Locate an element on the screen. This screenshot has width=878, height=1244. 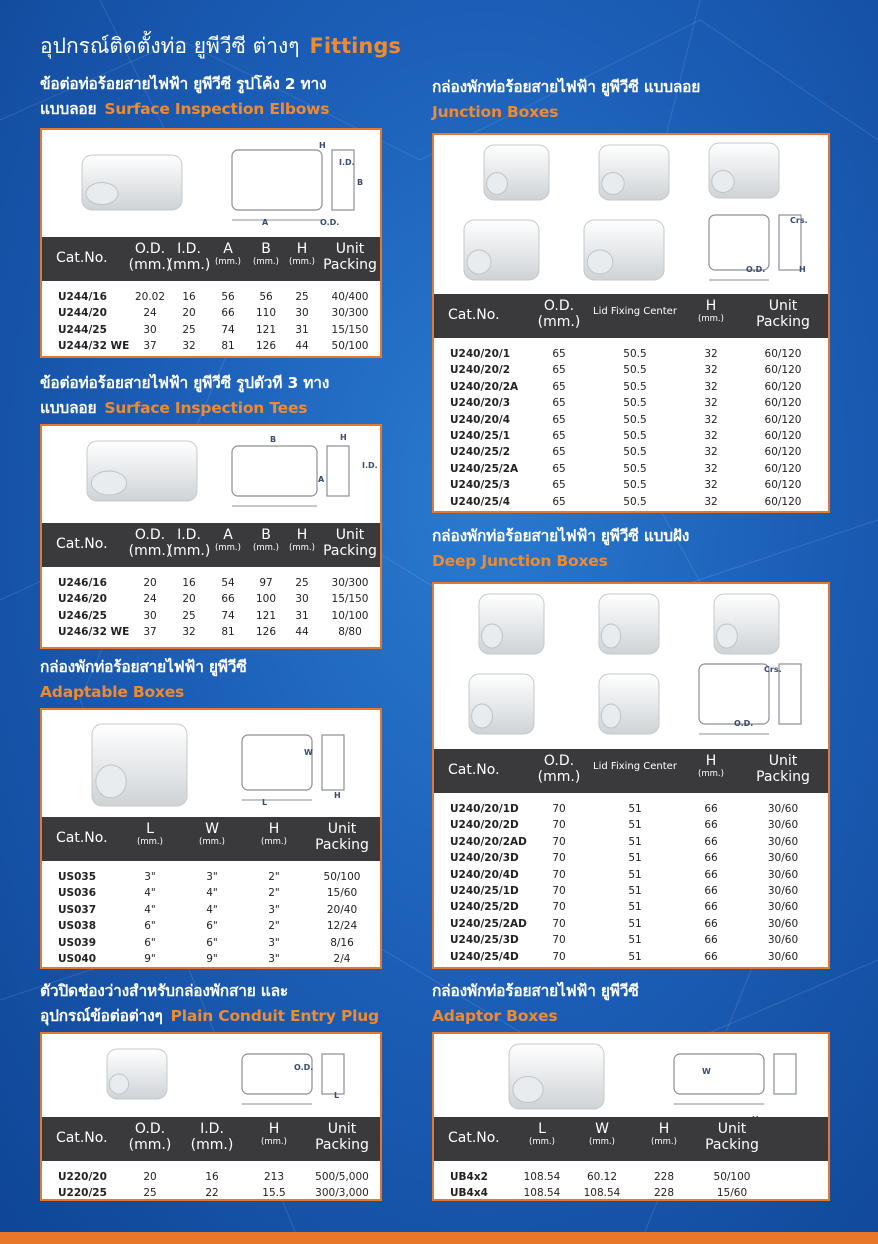
title-line: ตัวปิดช่องว่างสำหรับกล่องพักสาย และ is located at coordinates (211, 991).